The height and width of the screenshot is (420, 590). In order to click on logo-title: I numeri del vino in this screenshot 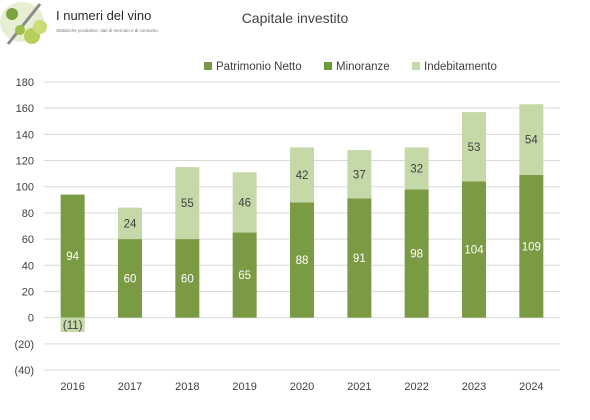, I will do `click(104, 15)`.